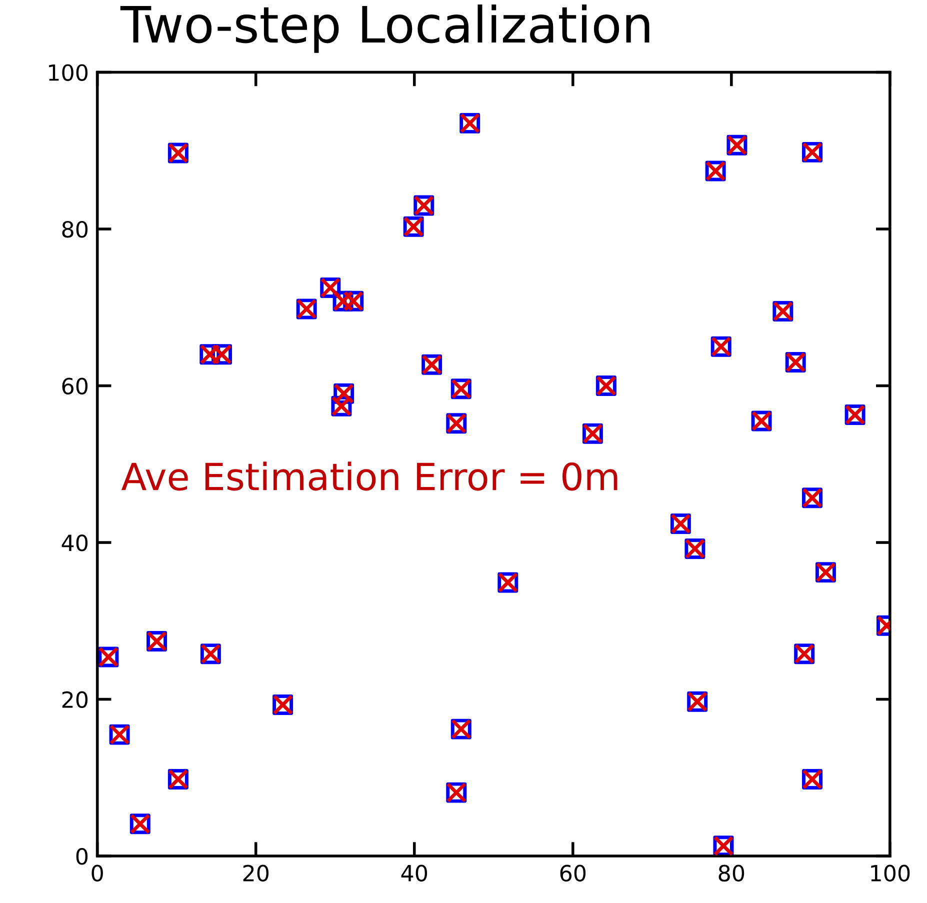 This screenshot has width=927, height=903. I want to click on y-tick-label: 60, so click(75, 386).